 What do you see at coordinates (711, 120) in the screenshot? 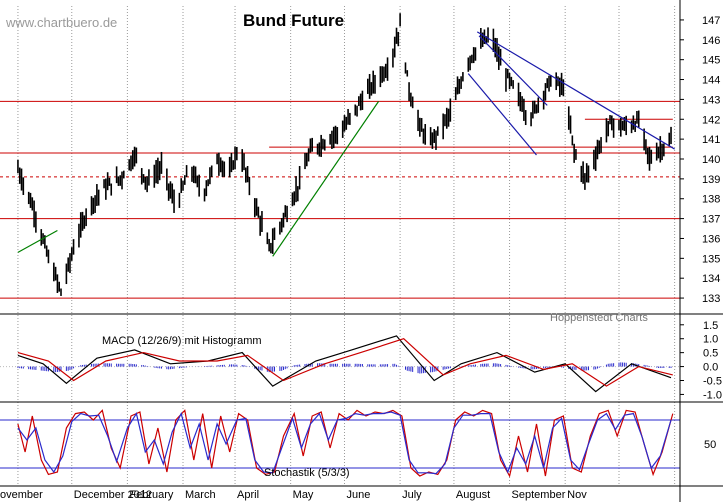
I see `price-tick-label-9: 142` at bounding box center [711, 120].